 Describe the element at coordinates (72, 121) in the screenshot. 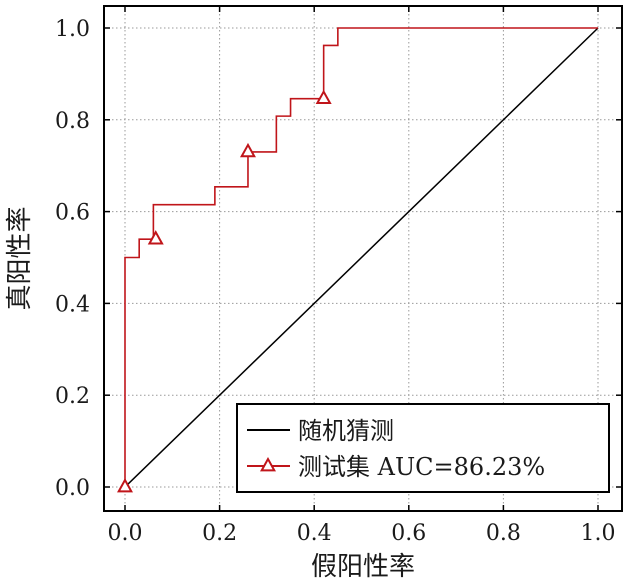

I see `y-tick-label: 0.8` at that location.